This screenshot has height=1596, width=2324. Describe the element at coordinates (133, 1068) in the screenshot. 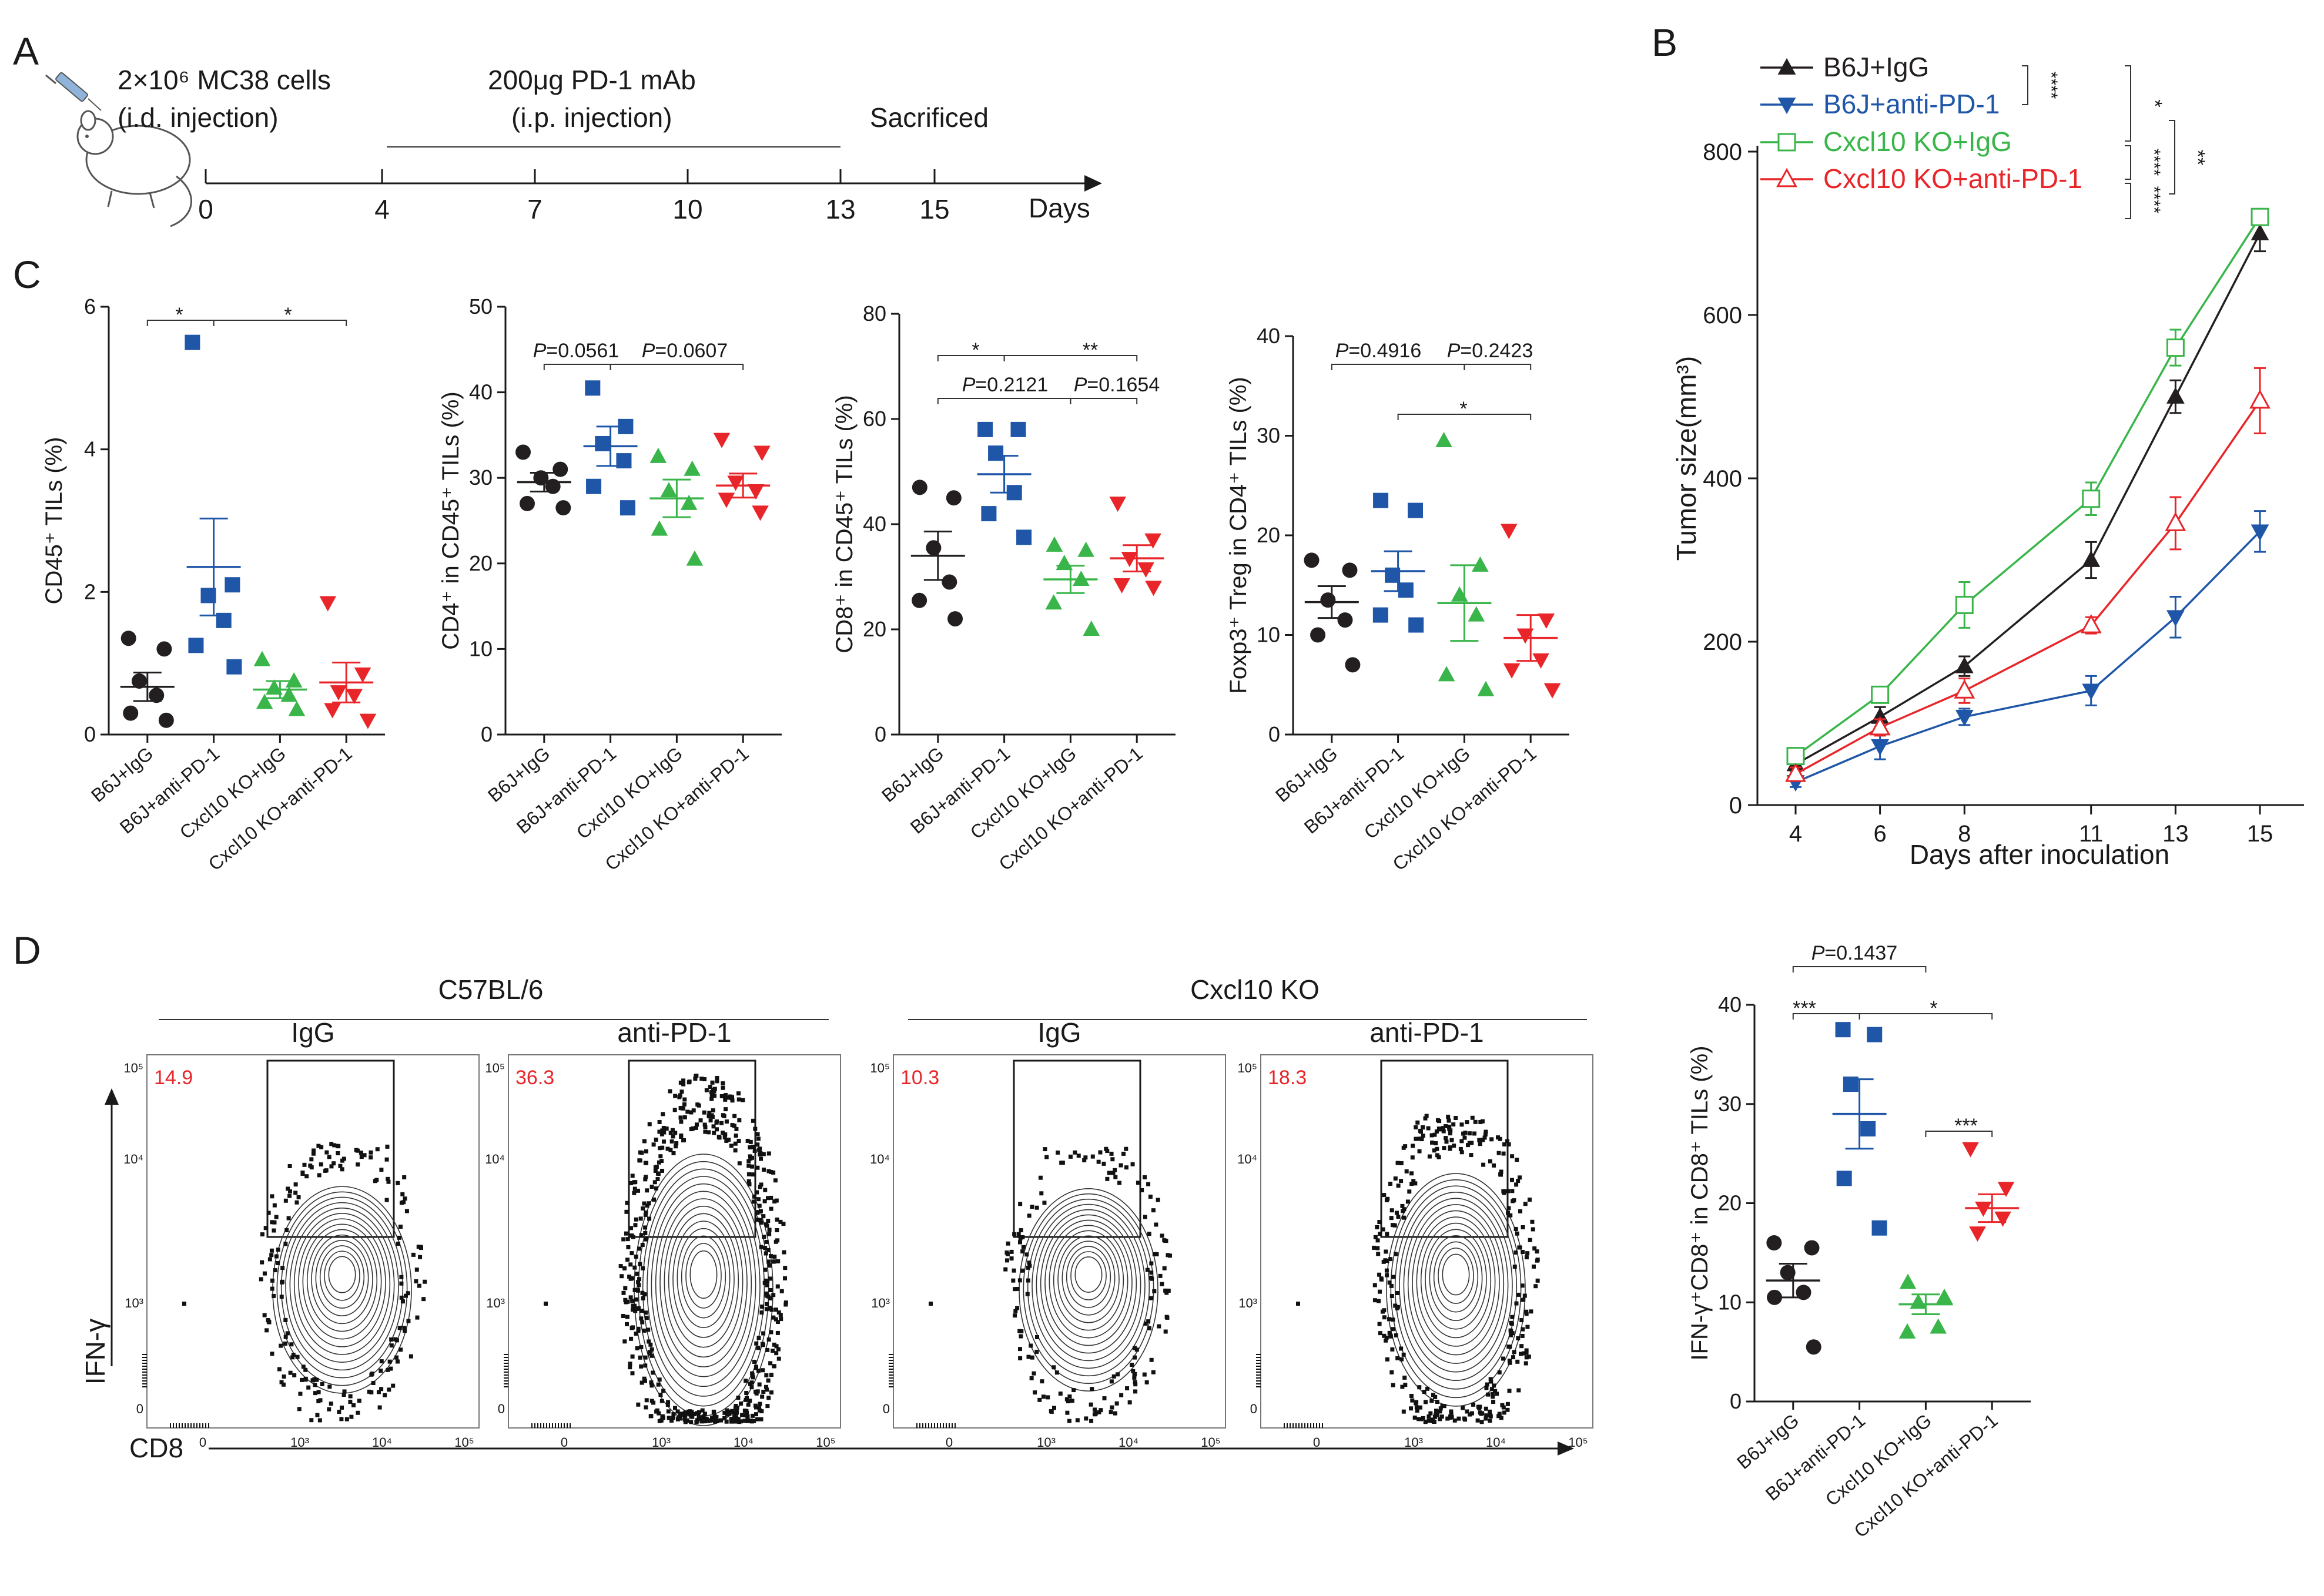

I see `flow-y-tick-label: 10⁵` at that location.